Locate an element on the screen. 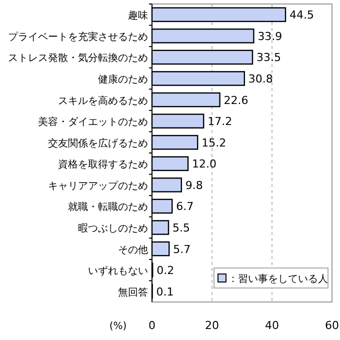 The height and width of the screenshot is (340, 340). x-tick-label: 40 is located at coordinates (272, 325).